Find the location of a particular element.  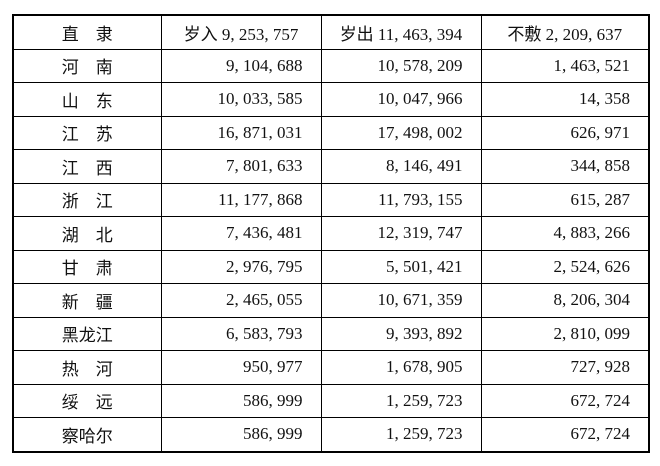

number-cell: 344, 858 is located at coordinates (565, 166).